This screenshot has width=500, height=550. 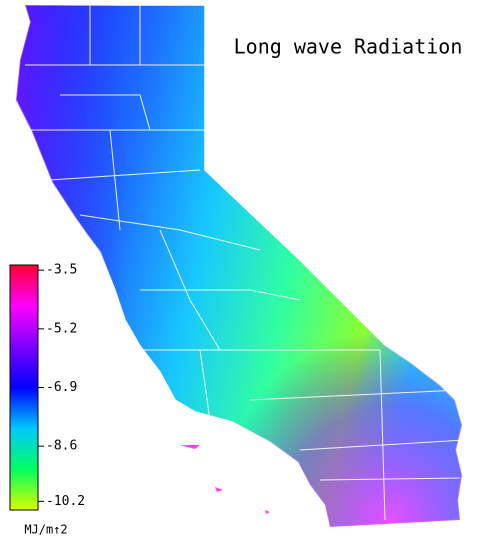 I want to click on title: Long wave Radiation, so click(x=348, y=47).